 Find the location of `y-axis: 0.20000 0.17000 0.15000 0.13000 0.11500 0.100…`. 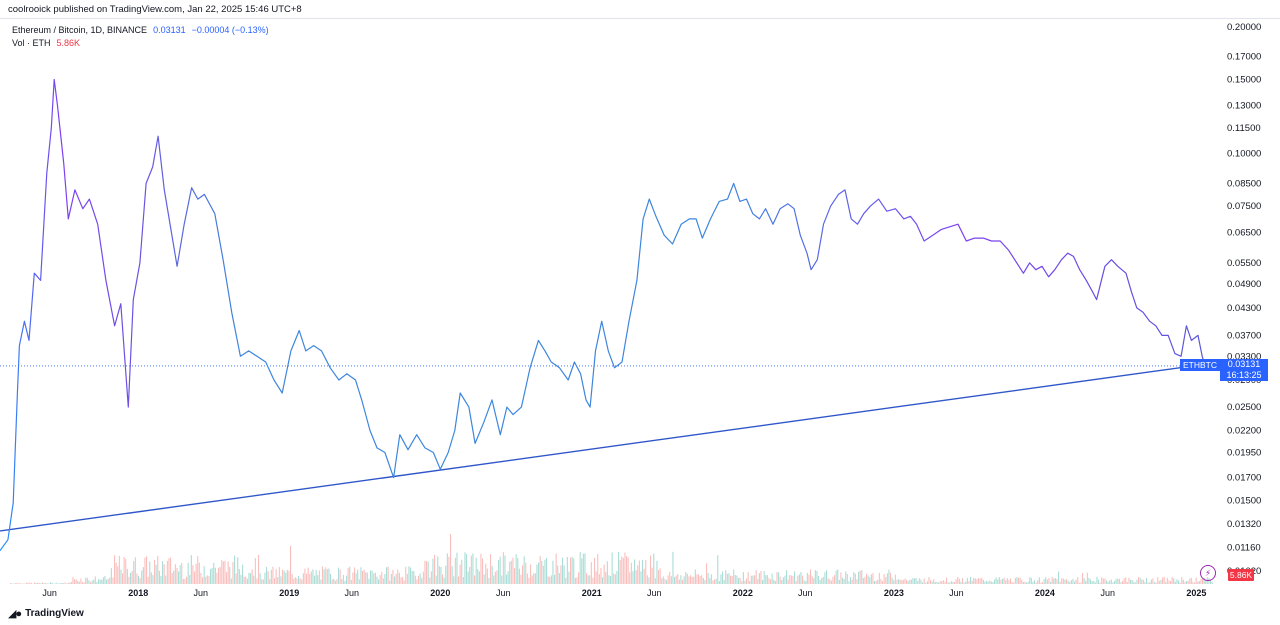

y-axis: 0.20000 0.17000 0.15000 0.13000 0.11500 0.100… is located at coordinates (1244, 299).